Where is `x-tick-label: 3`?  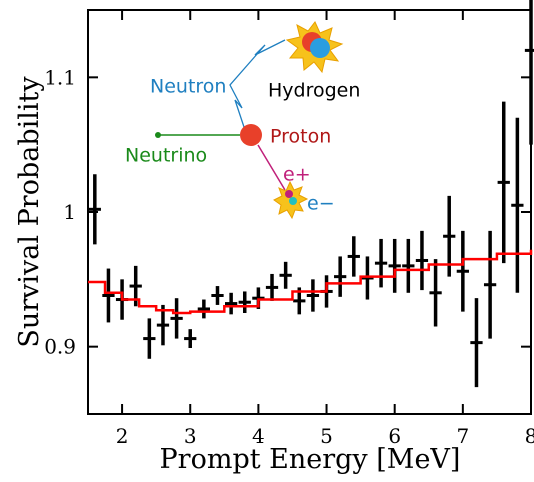 x-tick-label: 3 is located at coordinates (190, 436).